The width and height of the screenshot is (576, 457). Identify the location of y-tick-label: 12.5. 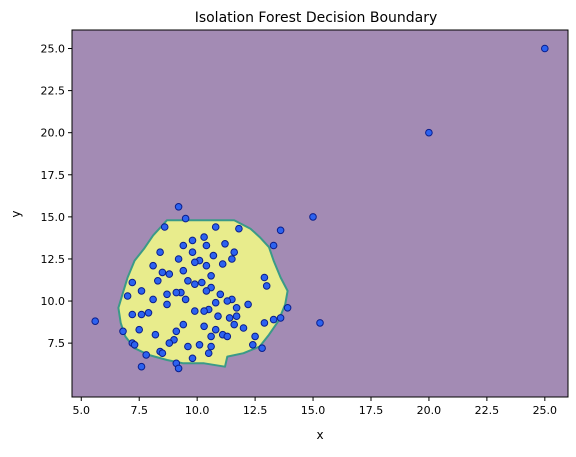
(53, 259).